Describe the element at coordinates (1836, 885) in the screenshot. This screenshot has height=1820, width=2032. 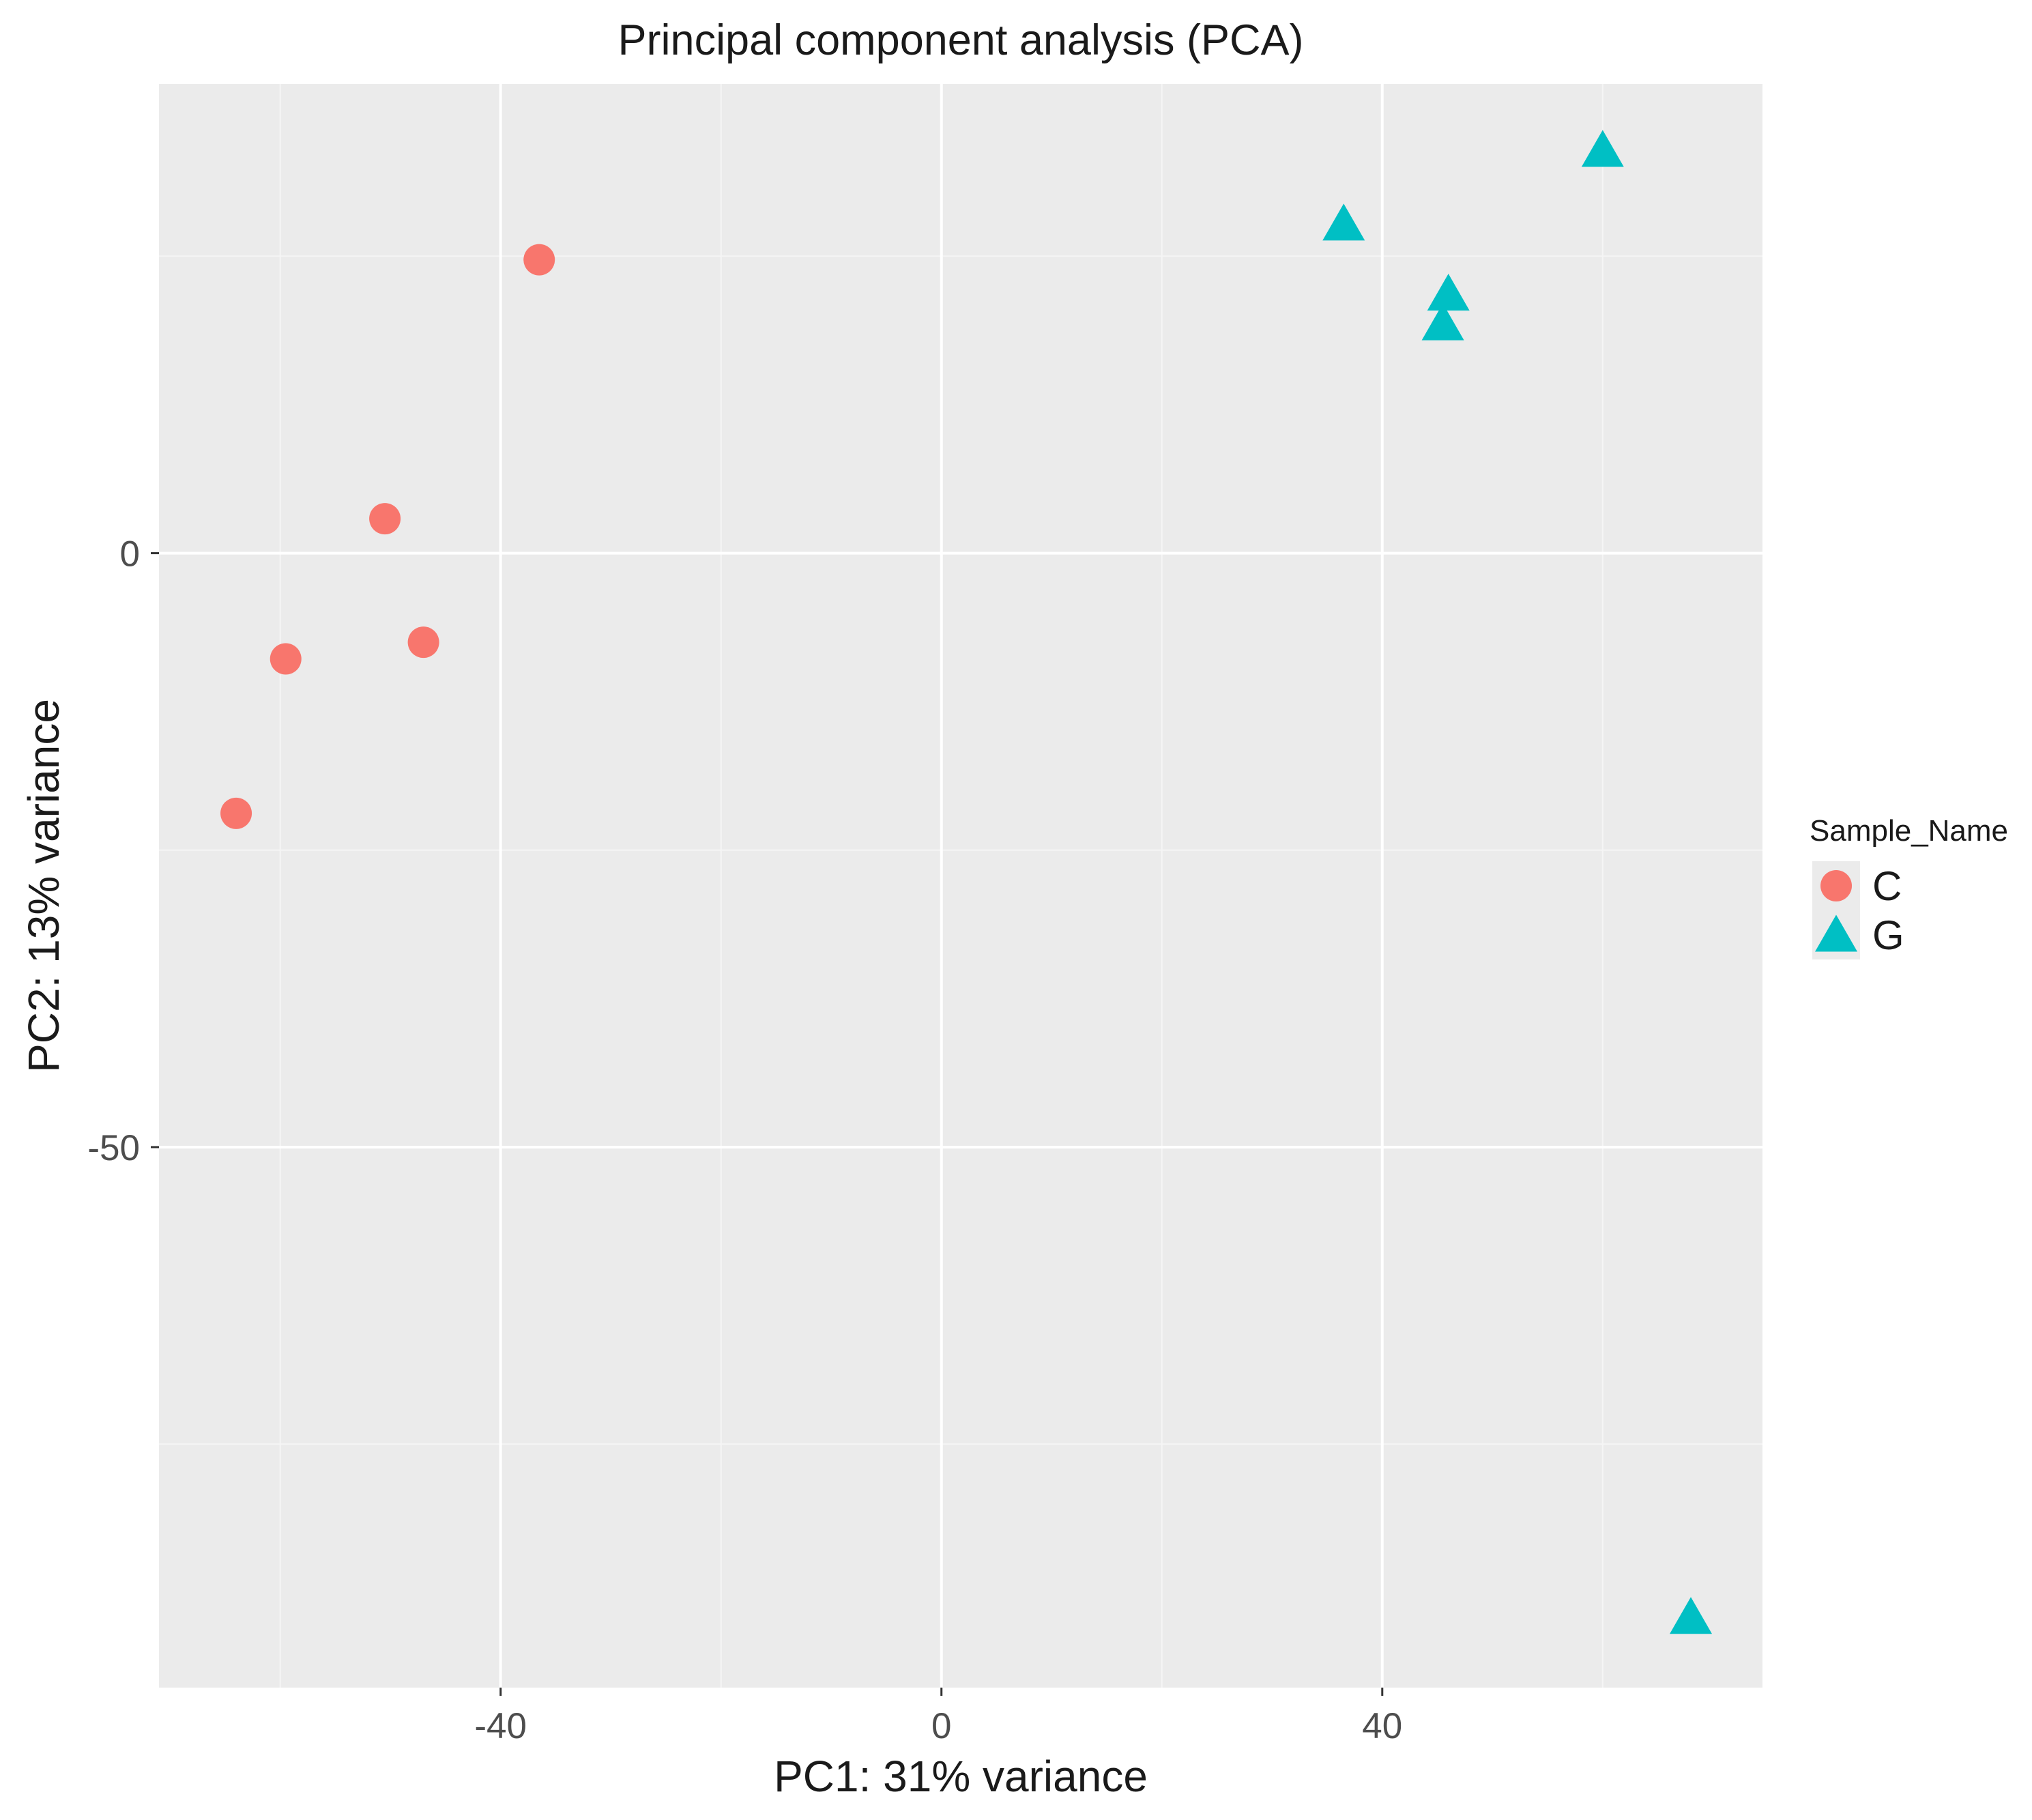
I see `legend-key-C-circle-icon` at that location.